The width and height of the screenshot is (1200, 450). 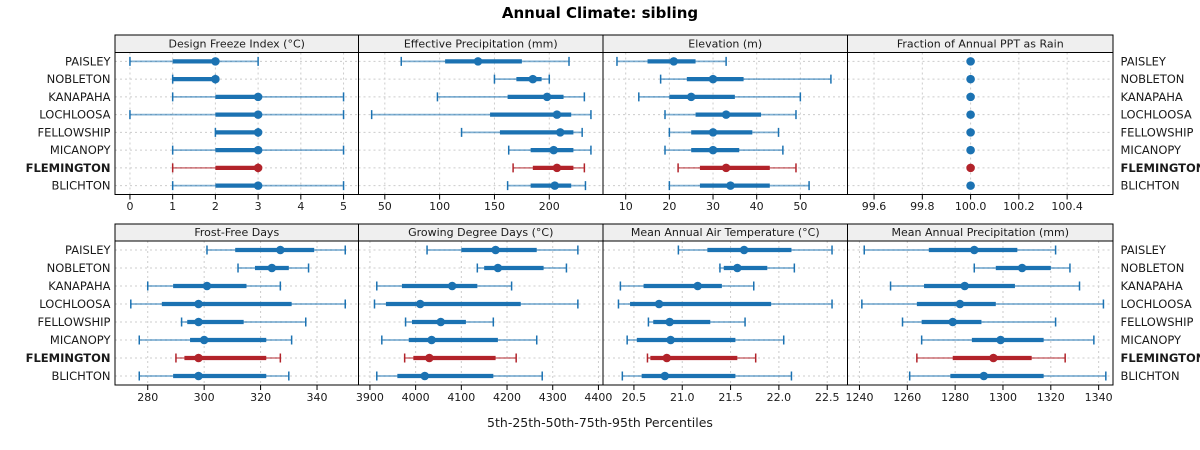 I want to click on x-tick-label: 1280, so click(x=955, y=397).